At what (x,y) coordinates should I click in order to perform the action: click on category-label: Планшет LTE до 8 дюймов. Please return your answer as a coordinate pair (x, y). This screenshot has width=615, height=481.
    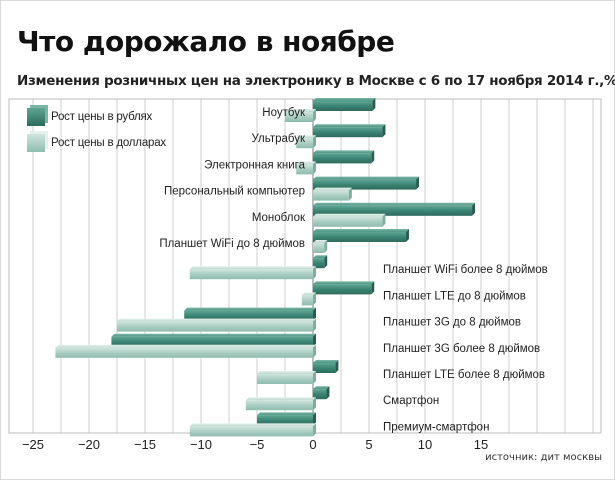
    Looking at the image, I should click on (454, 296).